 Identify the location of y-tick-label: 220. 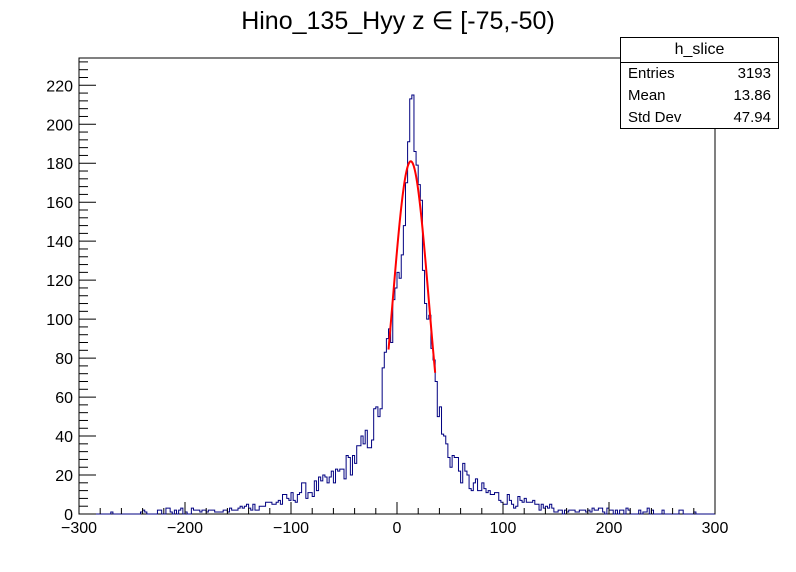
(59, 86).